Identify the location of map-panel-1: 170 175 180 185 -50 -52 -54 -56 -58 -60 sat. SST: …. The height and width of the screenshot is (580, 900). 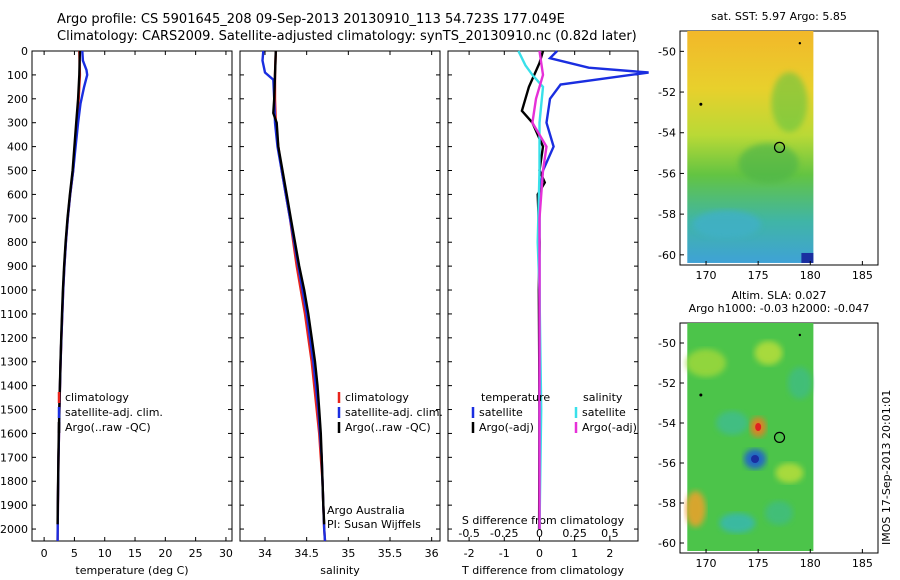
(768, 146).